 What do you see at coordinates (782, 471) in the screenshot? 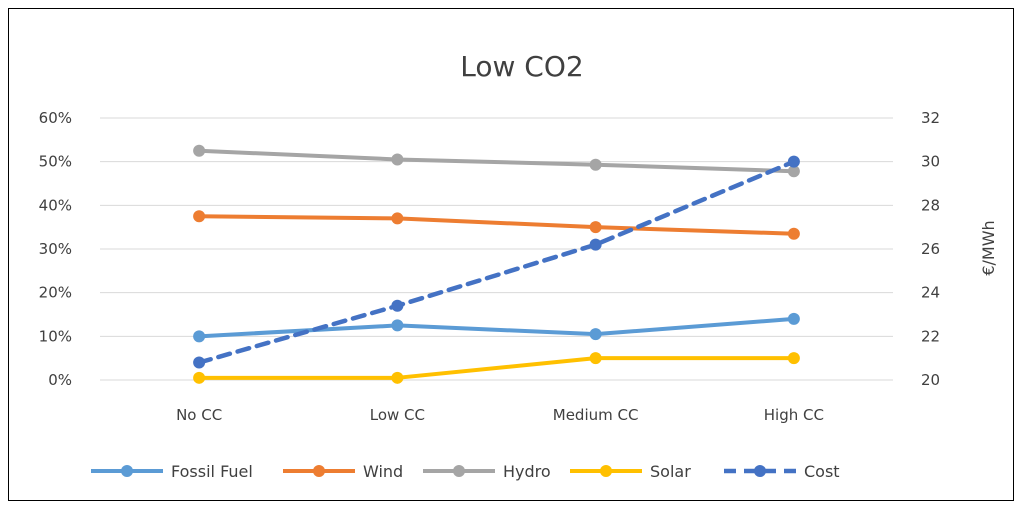
I see `legend-item-cost: Cost` at bounding box center [782, 471].